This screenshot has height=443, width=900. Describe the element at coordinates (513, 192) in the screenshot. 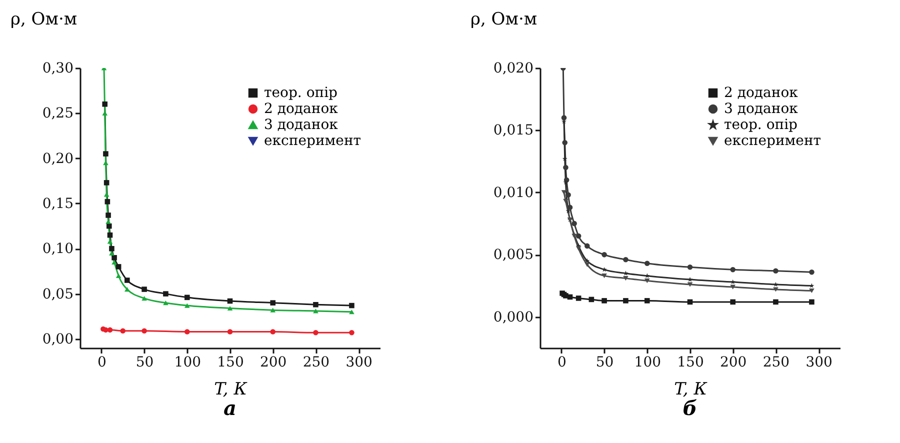

I see `y-tick-label: 0,010` at that location.